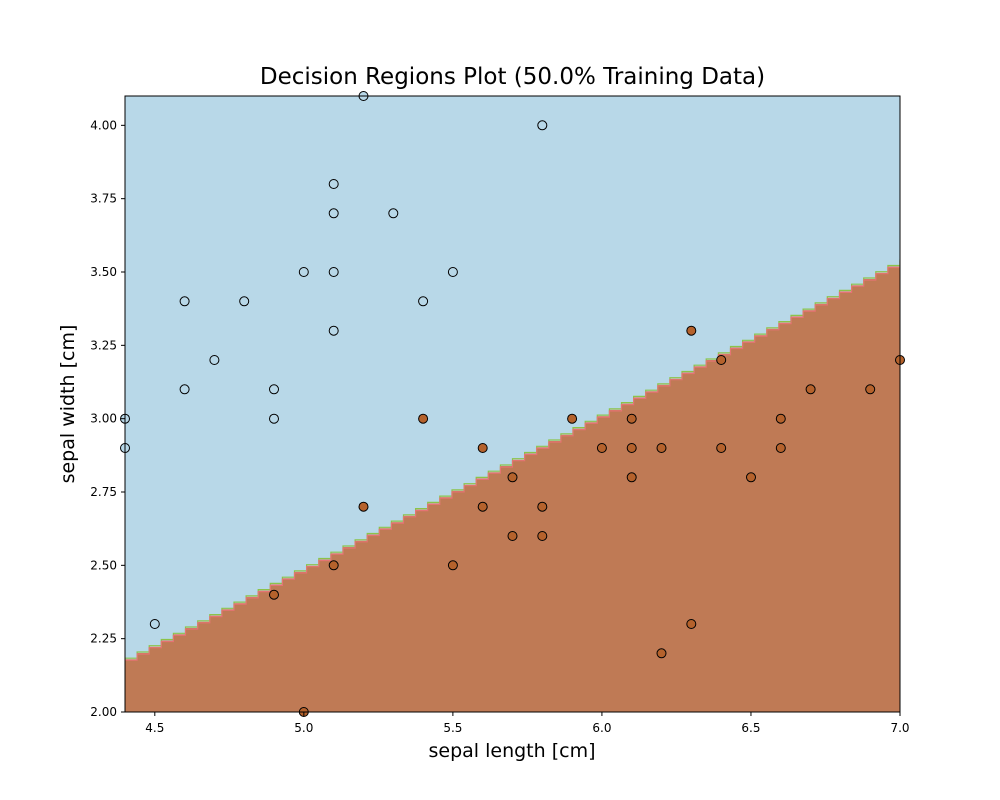 The height and width of the screenshot is (800, 1000). I want to click on x-tick-label: 7.0, so click(899, 728).